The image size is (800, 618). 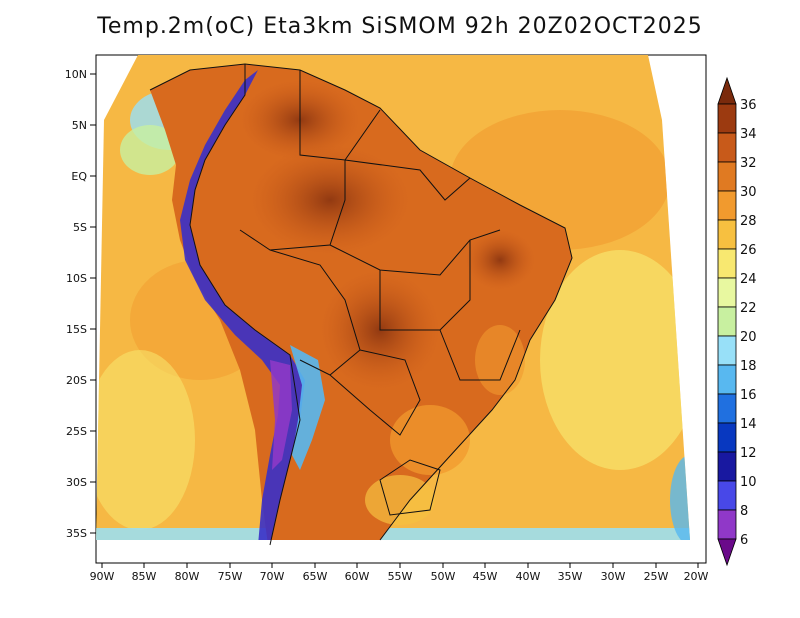 What do you see at coordinates (245, 305) in the screenshot?
I see `pacific-coastline` at bounding box center [245, 305].